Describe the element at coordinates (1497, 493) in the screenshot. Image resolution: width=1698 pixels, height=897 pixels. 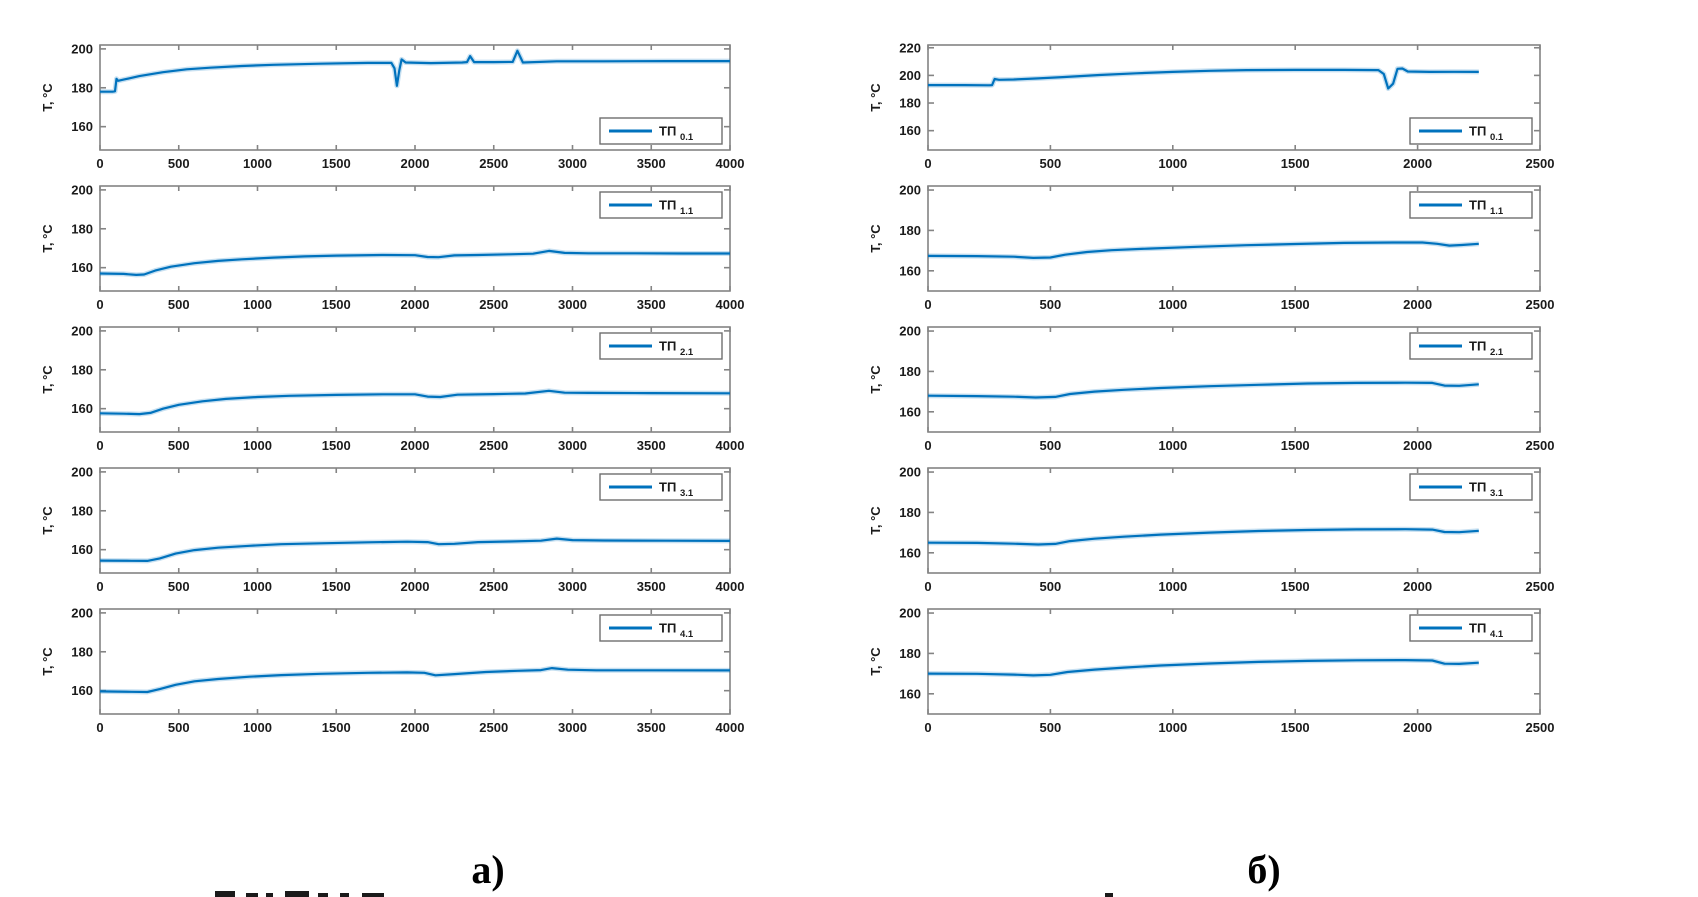
I see `legend-label-subscript: 3.1` at that location.